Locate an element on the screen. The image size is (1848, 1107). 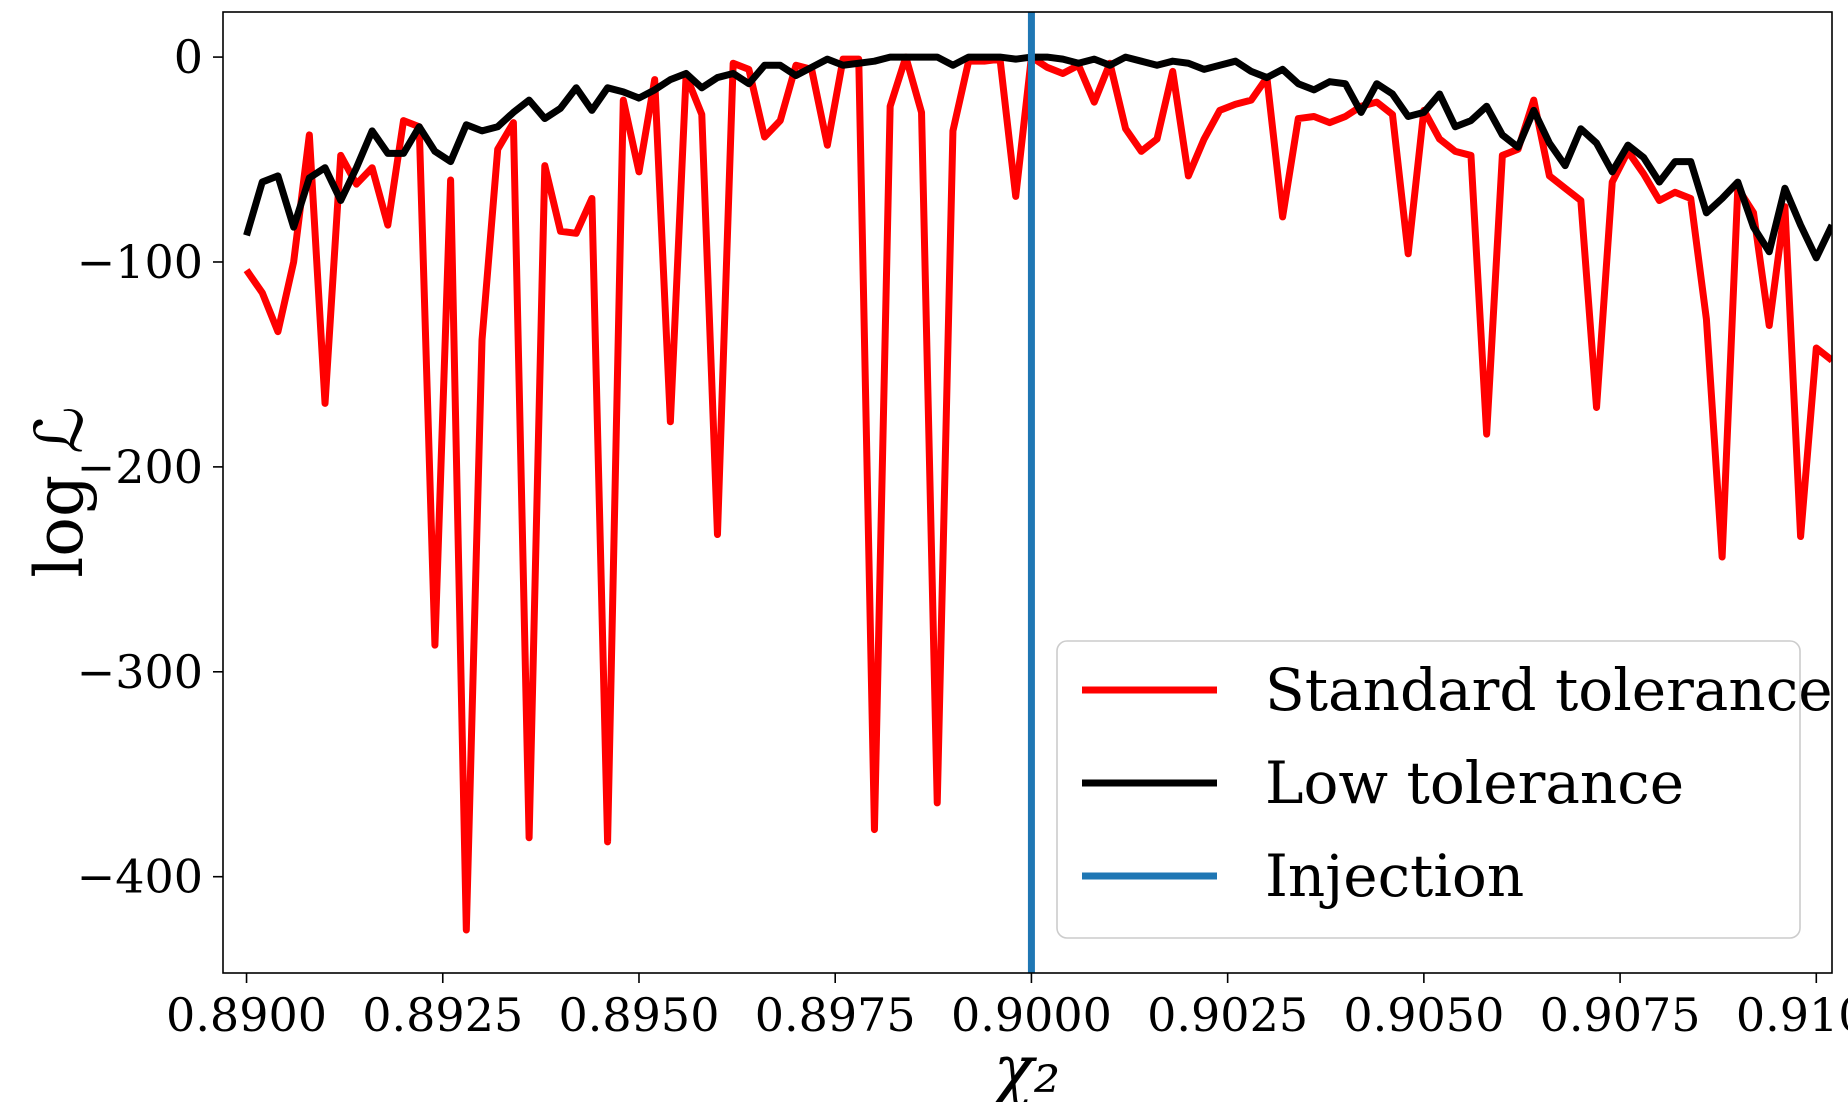
y-axis: 0 −100 −200 −300 −400 is located at coordinates (150, 467).